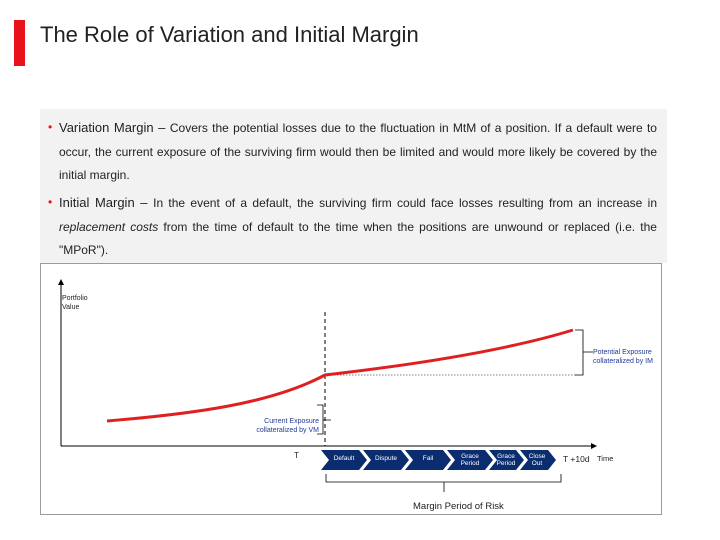 The image size is (720, 540). Describe the element at coordinates (229, 34) in the screenshot. I see `slide-title: The Role of Variation and Initial Margin` at that location.